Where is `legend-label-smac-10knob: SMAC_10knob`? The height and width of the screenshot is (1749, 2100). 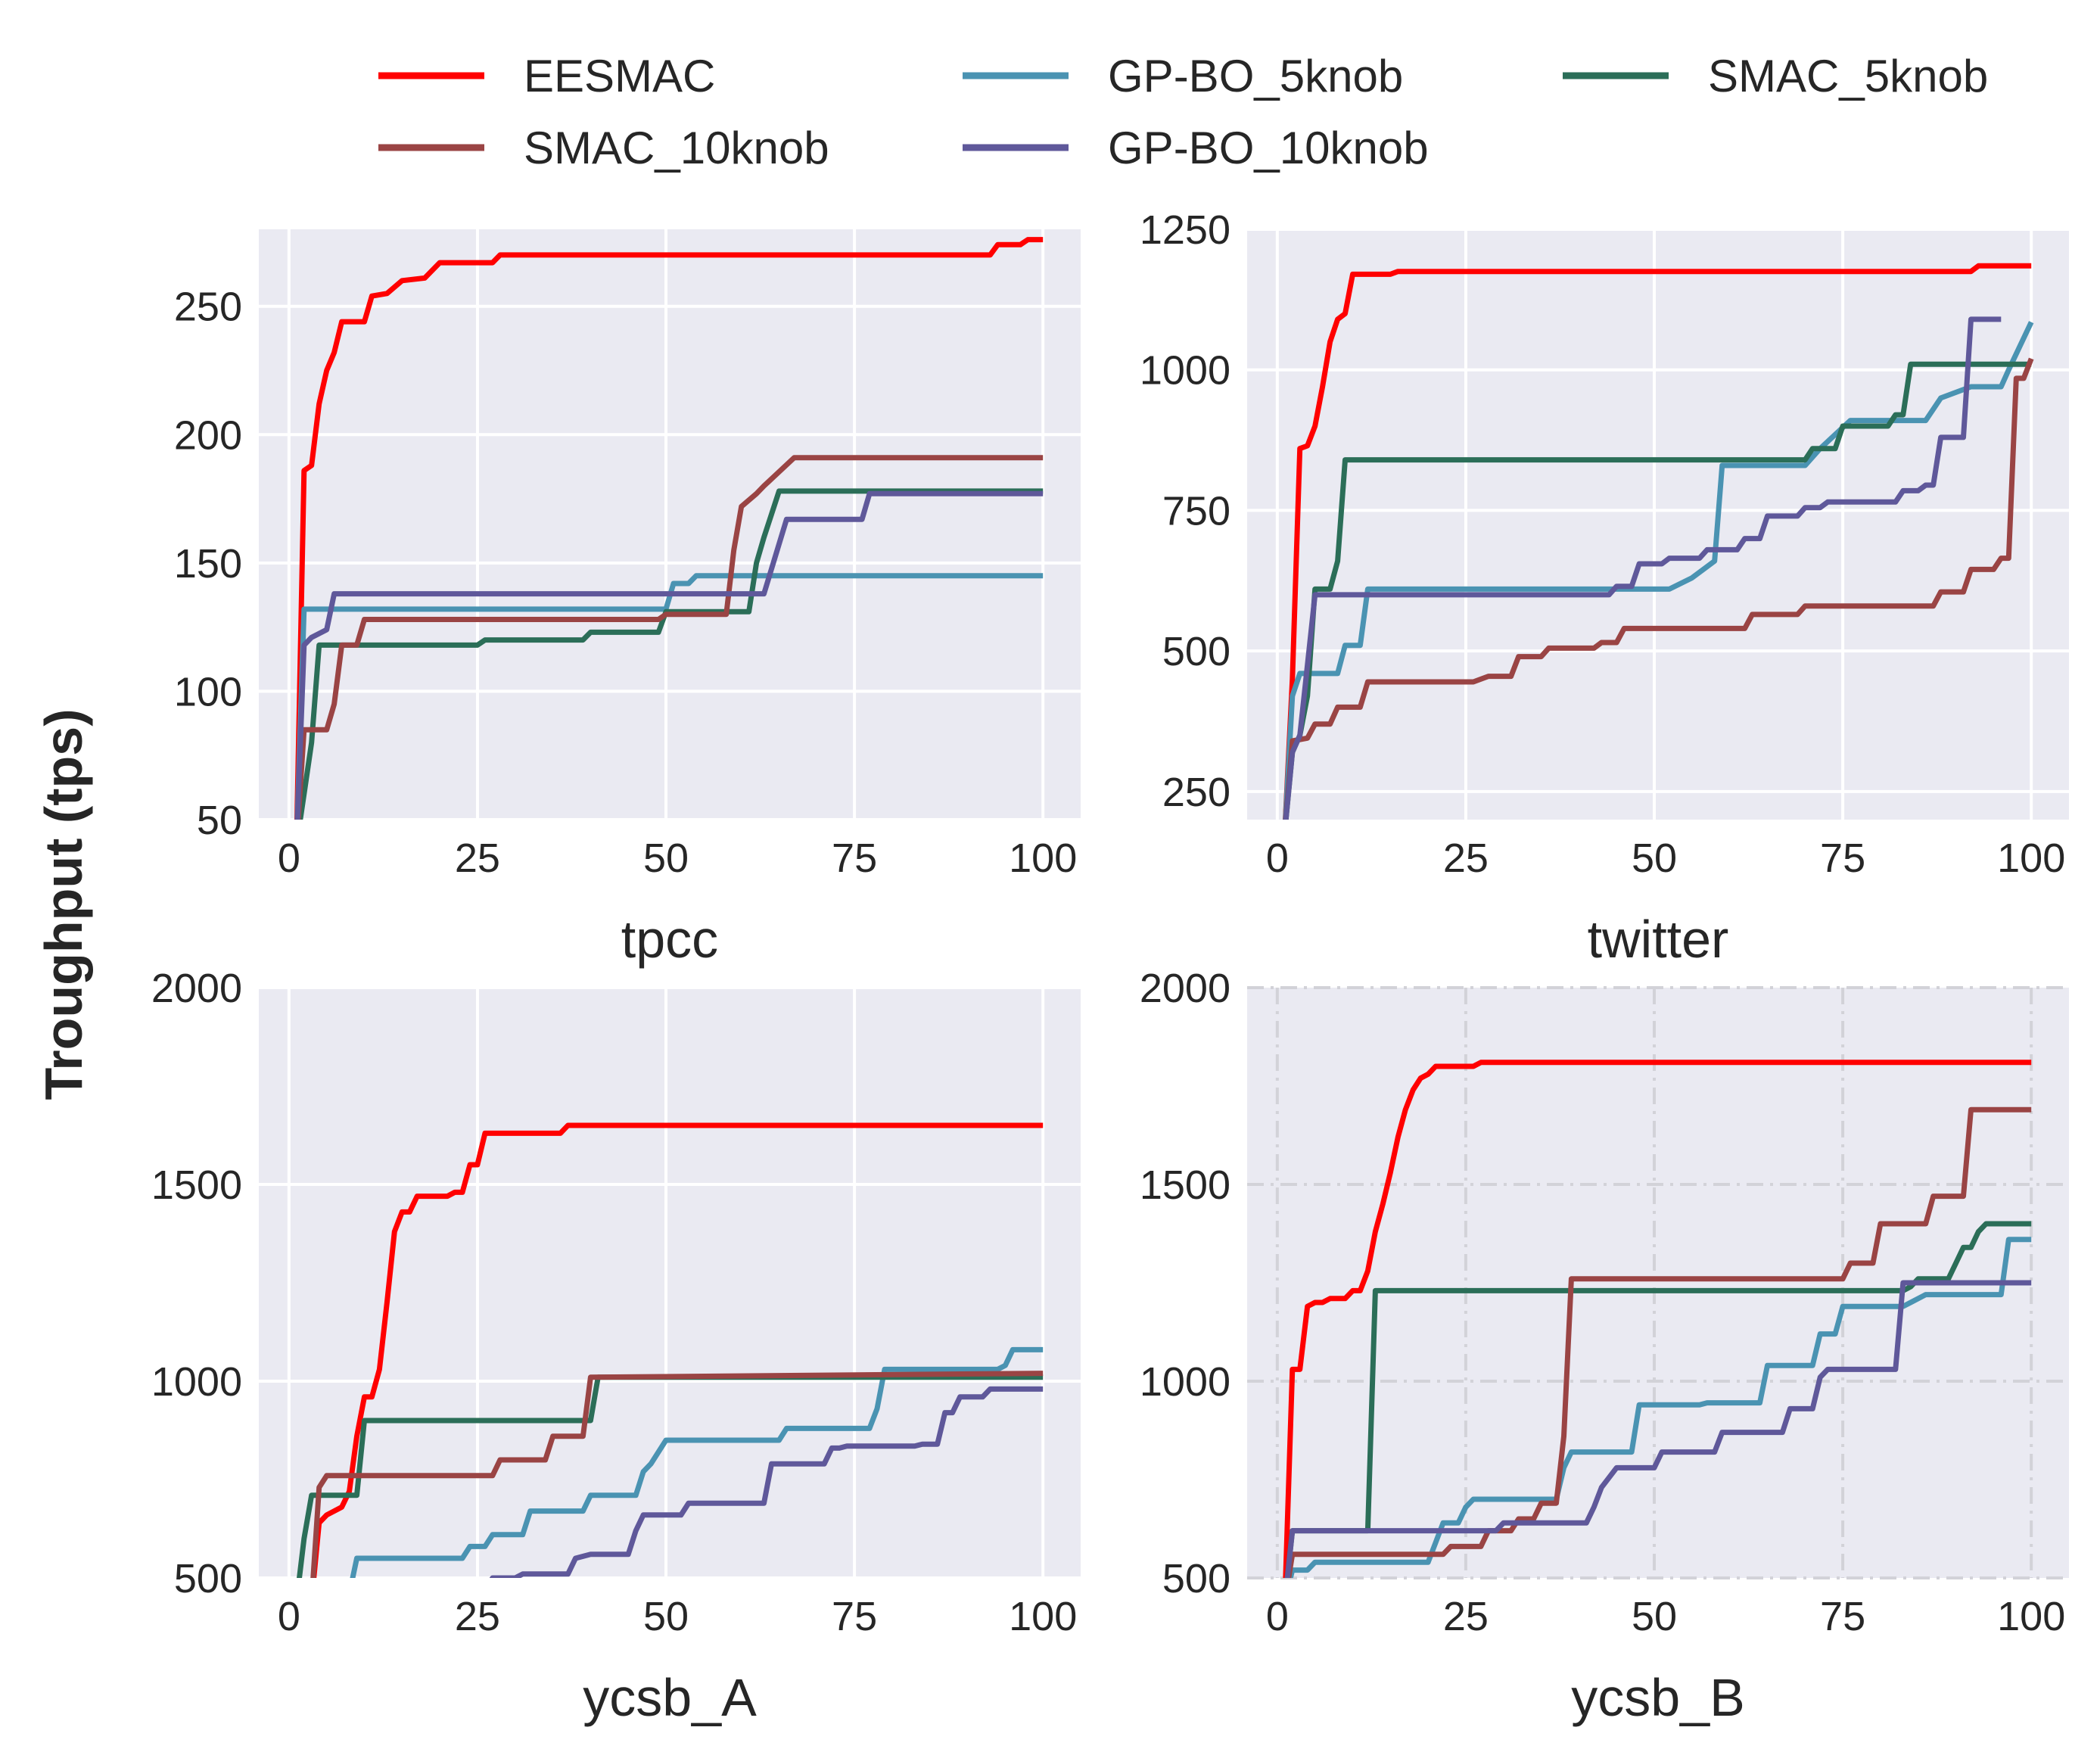
legend-label-smac-10knob: SMAC_10knob is located at coordinates (676, 148).